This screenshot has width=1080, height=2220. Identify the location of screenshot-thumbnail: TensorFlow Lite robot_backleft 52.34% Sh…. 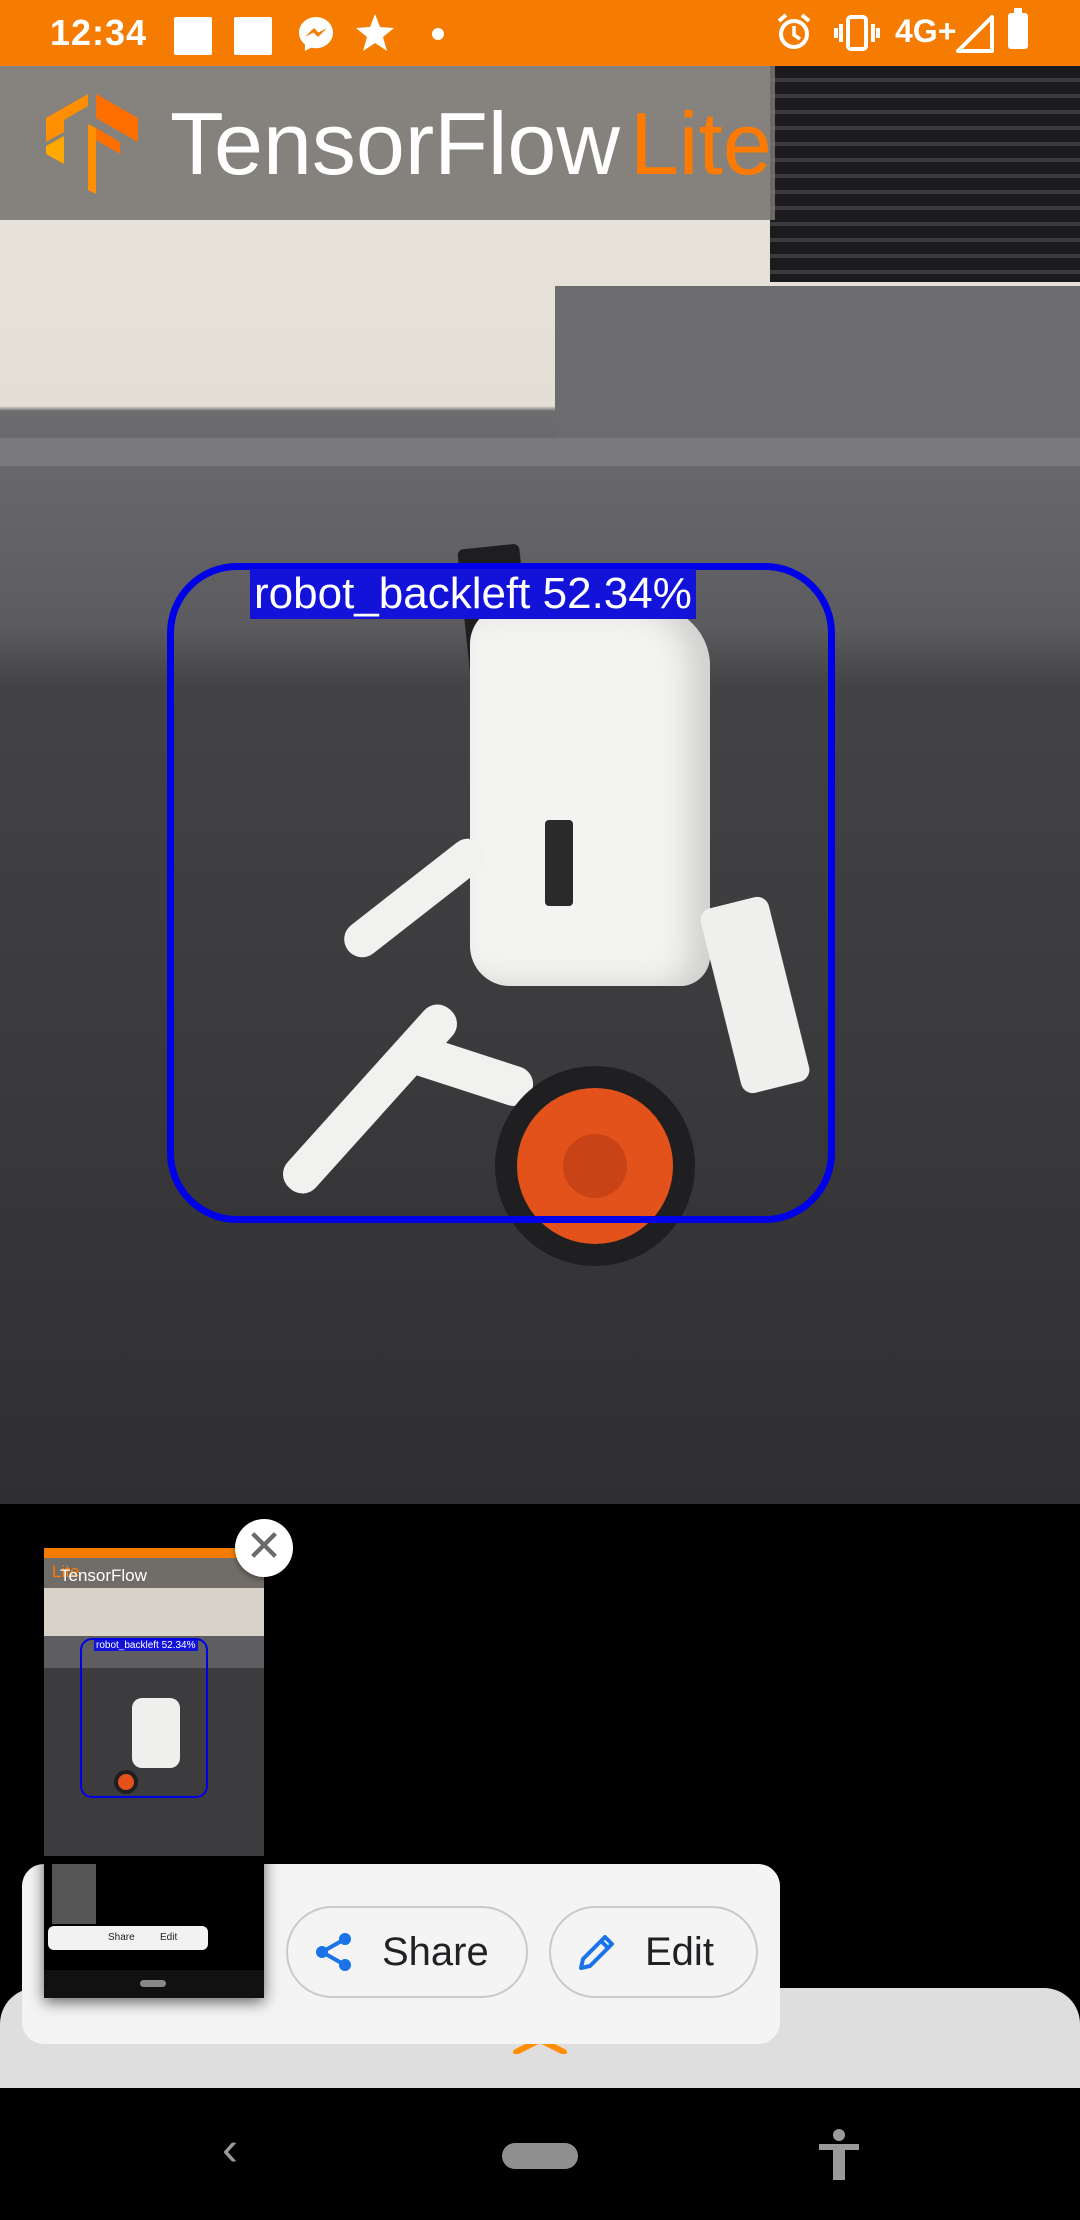
(154, 1773).